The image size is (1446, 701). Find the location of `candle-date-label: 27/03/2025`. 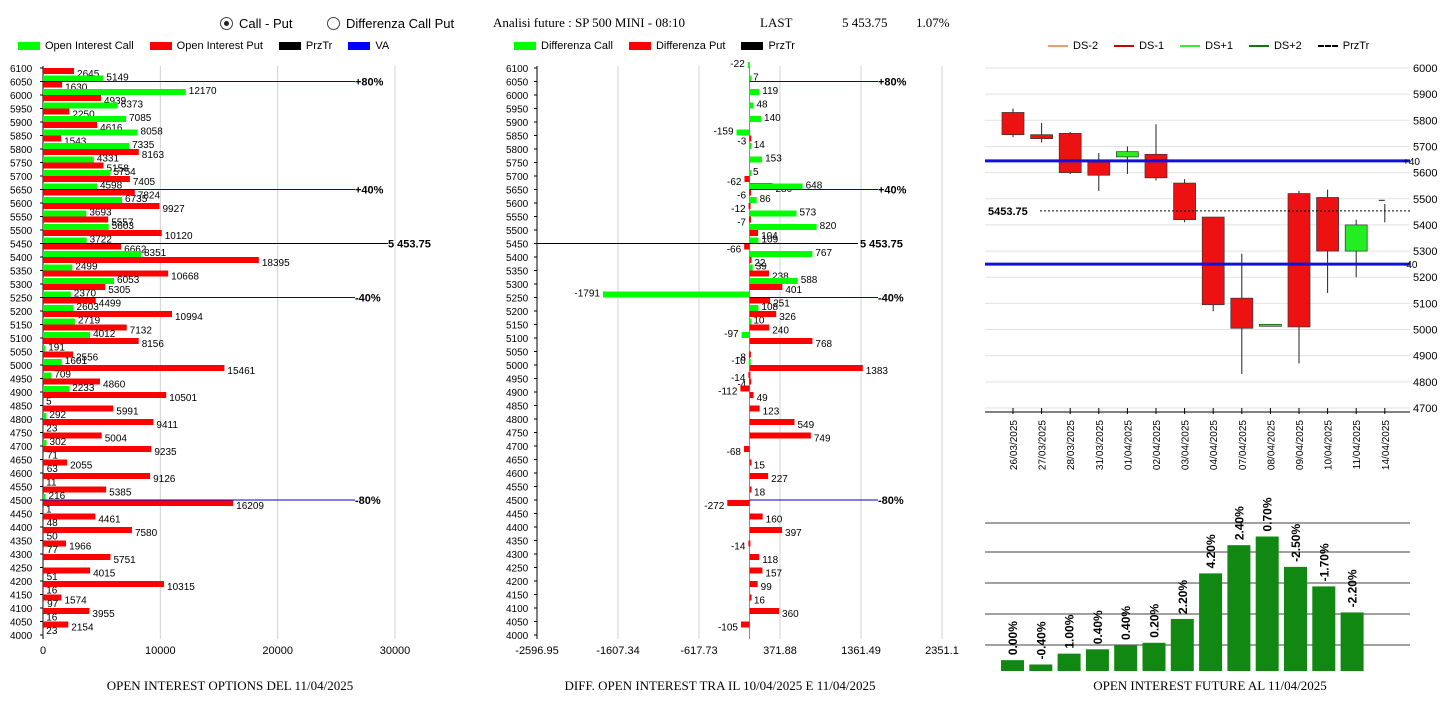

candle-date-label: 27/03/2025 is located at coordinates (1043, 445).